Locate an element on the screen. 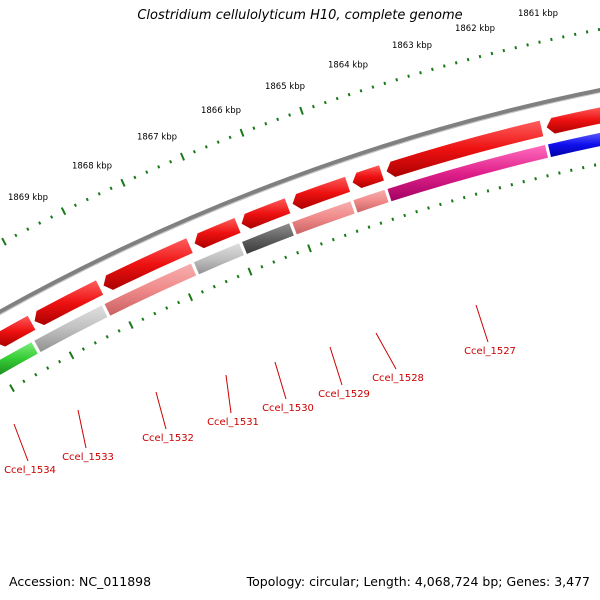  ruler-label: 1864 kbp is located at coordinates (348, 66).